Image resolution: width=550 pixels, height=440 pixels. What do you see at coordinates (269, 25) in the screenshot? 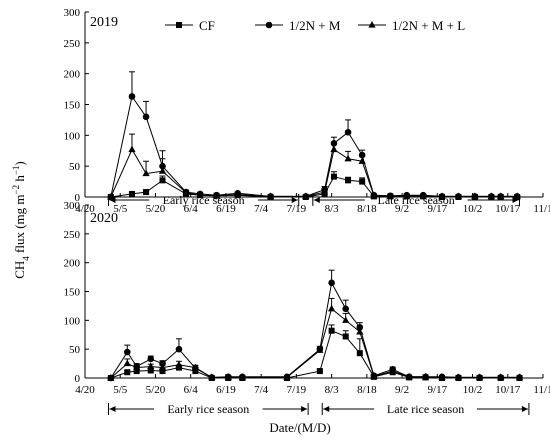
I see `legend-marker` at bounding box center [269, 25].